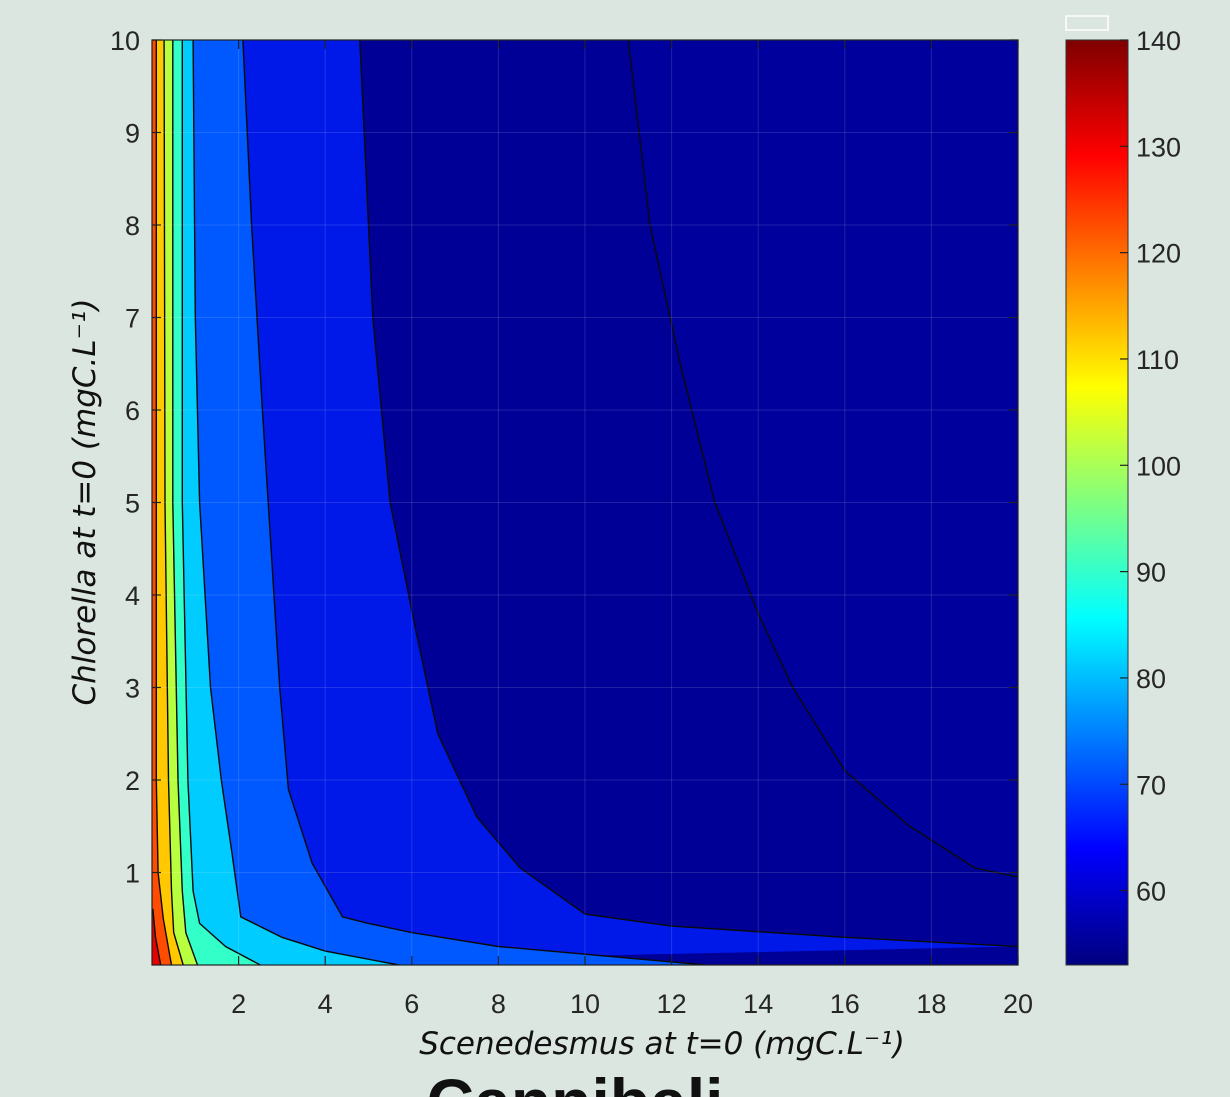 This screenshot has width=1230, height=1097. What do you see at coordinates (411, 1004) in the screenshot?
I see `x-tick-label: 6` at bounding box center [411, 1004].